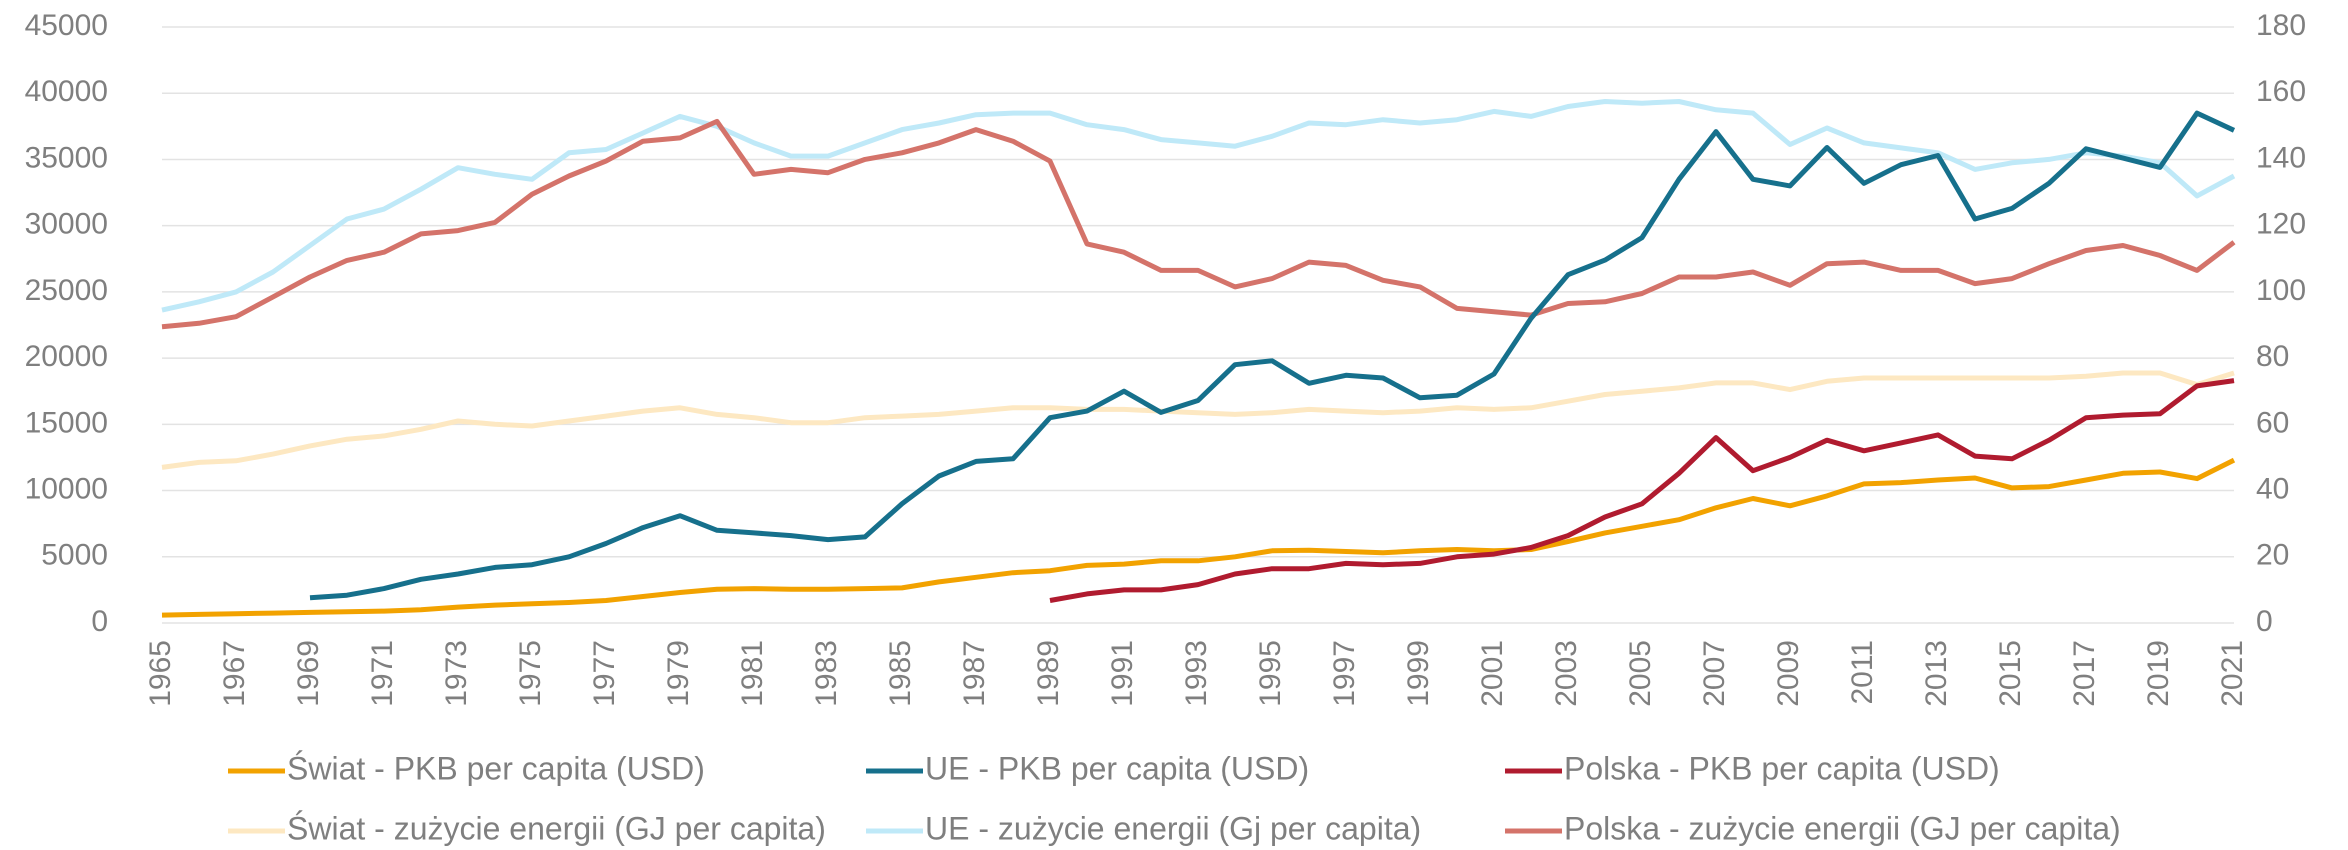 The height and width of the screenshot is (850, 2348). Describe the element at coordinates (1418, 673) in the screenshot. I see `x-tick-label: 1999` at that location.